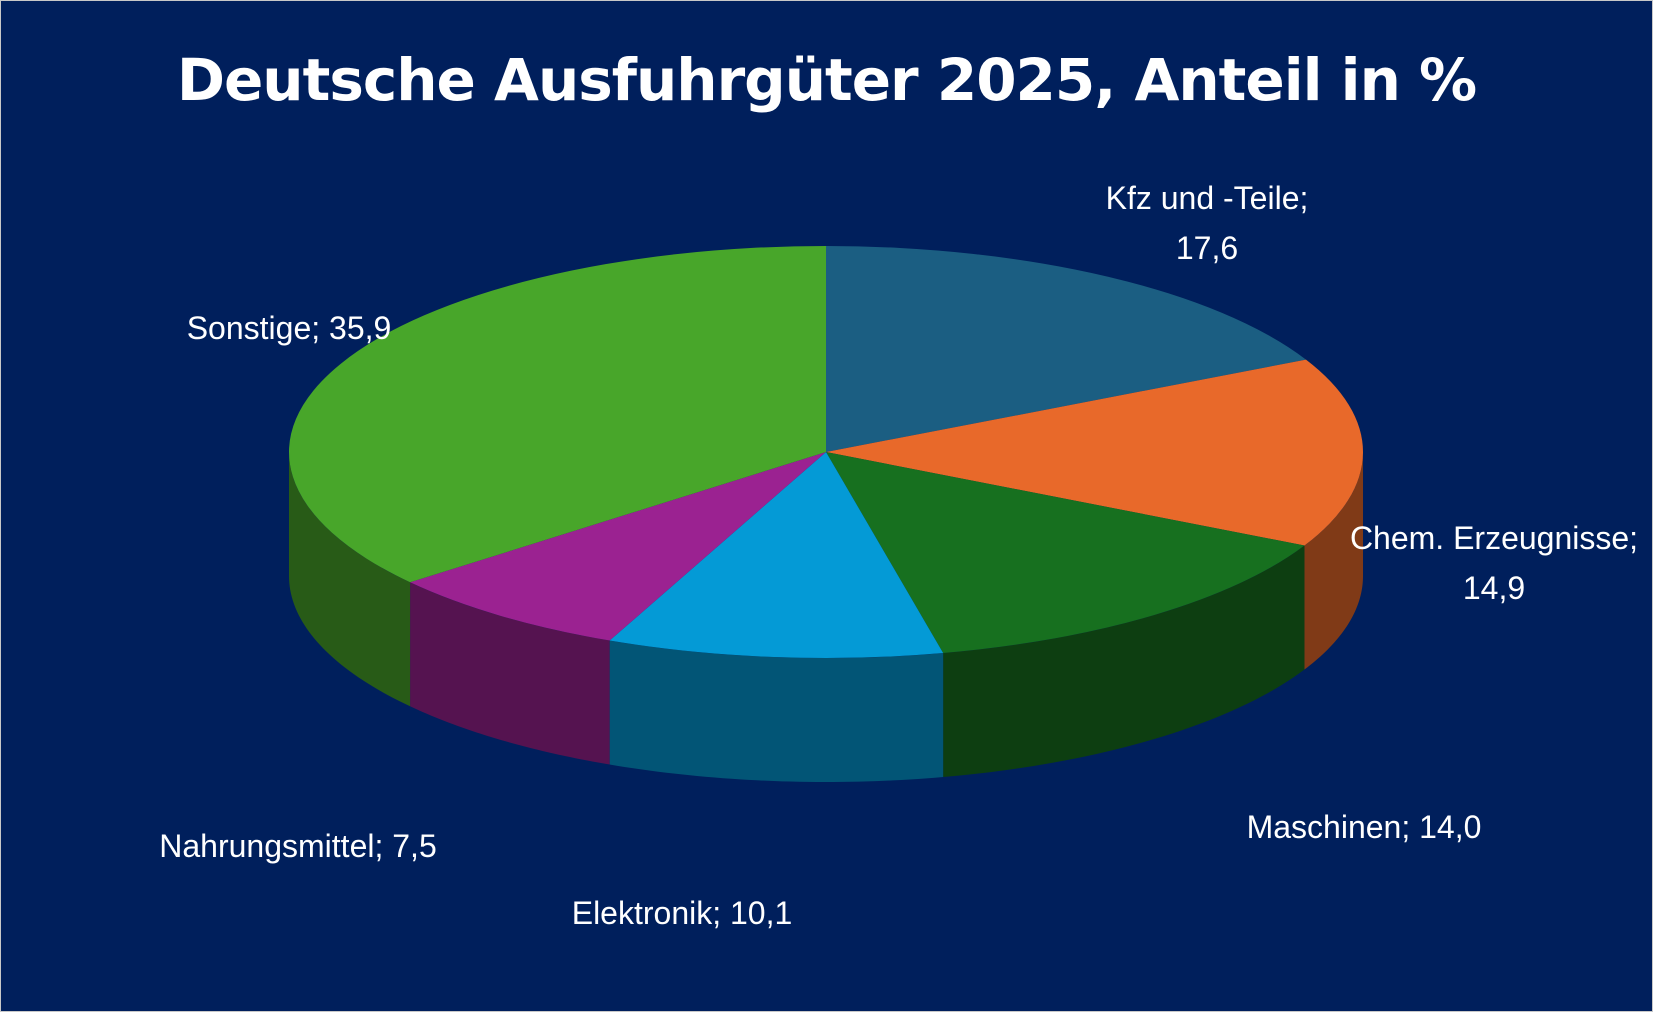 This screenshot has width=1653, height=1012. Describe the element at coordinates (761, 913) in the screenshot. I see `label-value: 10,1` at that location.